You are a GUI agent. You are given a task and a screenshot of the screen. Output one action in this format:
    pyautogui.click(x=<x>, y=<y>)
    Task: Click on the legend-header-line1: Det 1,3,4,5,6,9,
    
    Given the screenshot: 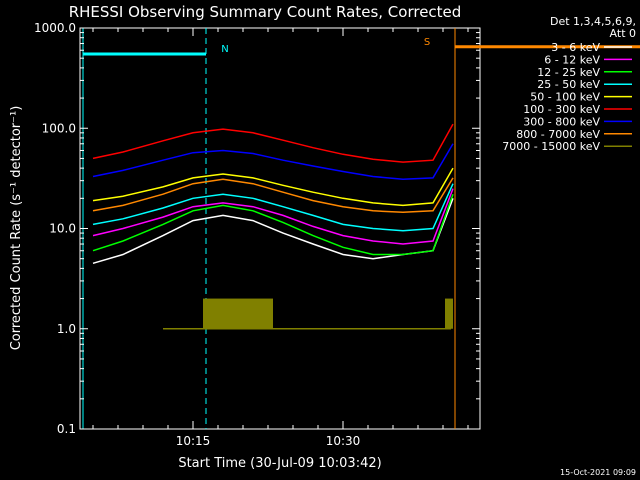 What is the action you would take?
    pyautogui.click(x=593, y=21)
    